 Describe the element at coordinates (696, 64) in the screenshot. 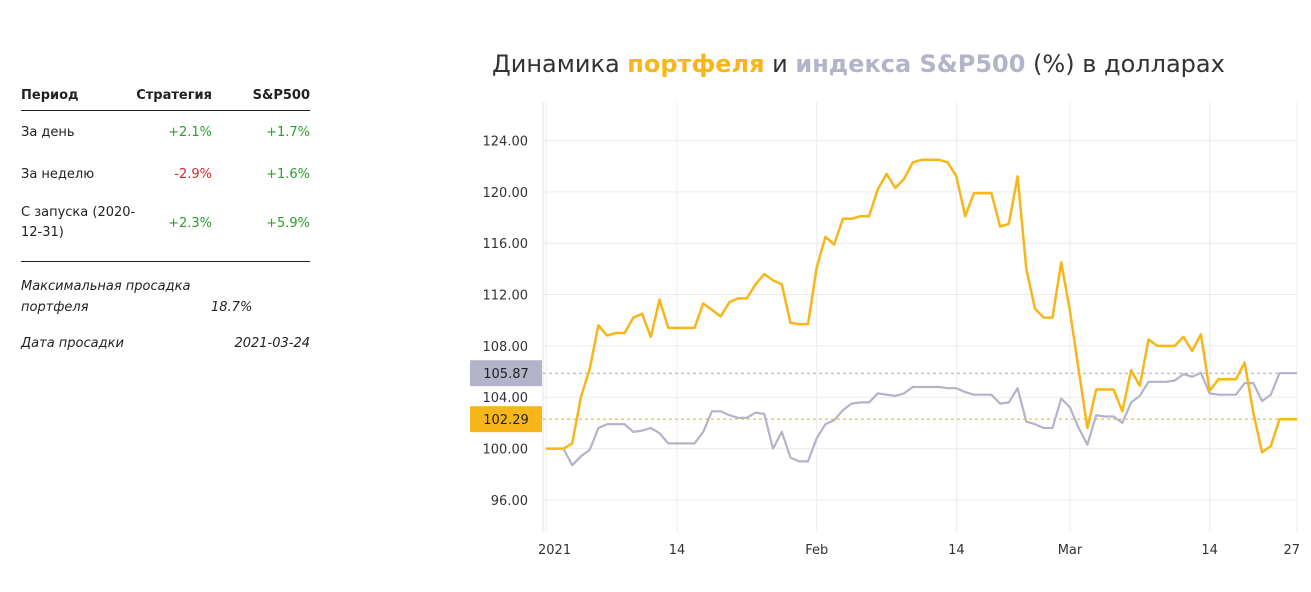

I see `title-portfolio: портфеля` at that location.